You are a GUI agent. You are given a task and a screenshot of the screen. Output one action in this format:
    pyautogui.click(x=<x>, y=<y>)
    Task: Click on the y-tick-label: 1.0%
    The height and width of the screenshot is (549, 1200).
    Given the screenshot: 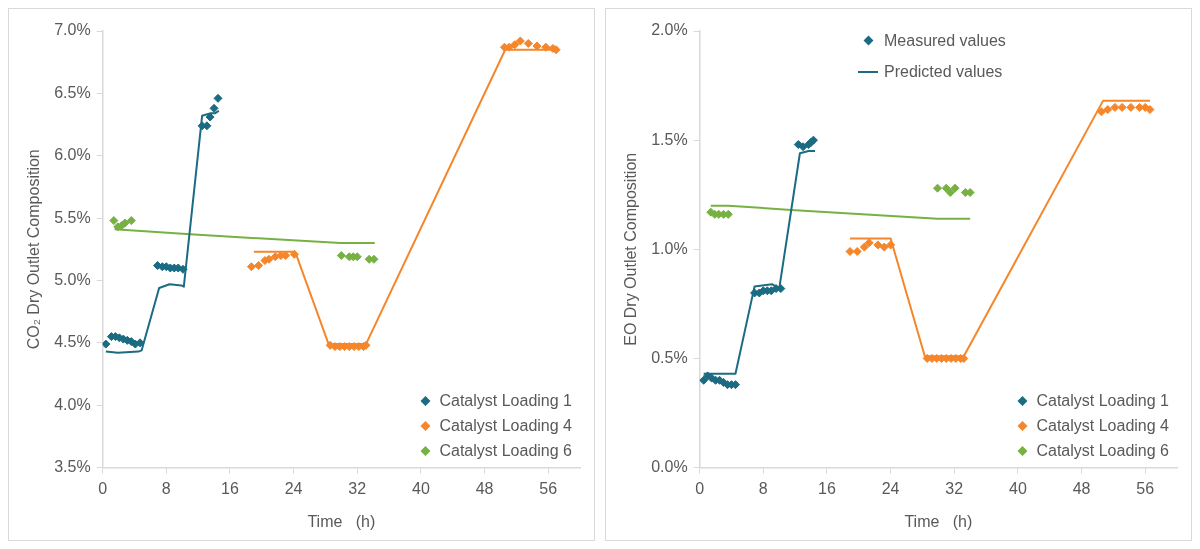 What is the action you would take?
    pyautogui.click(x=669, y=248)
    